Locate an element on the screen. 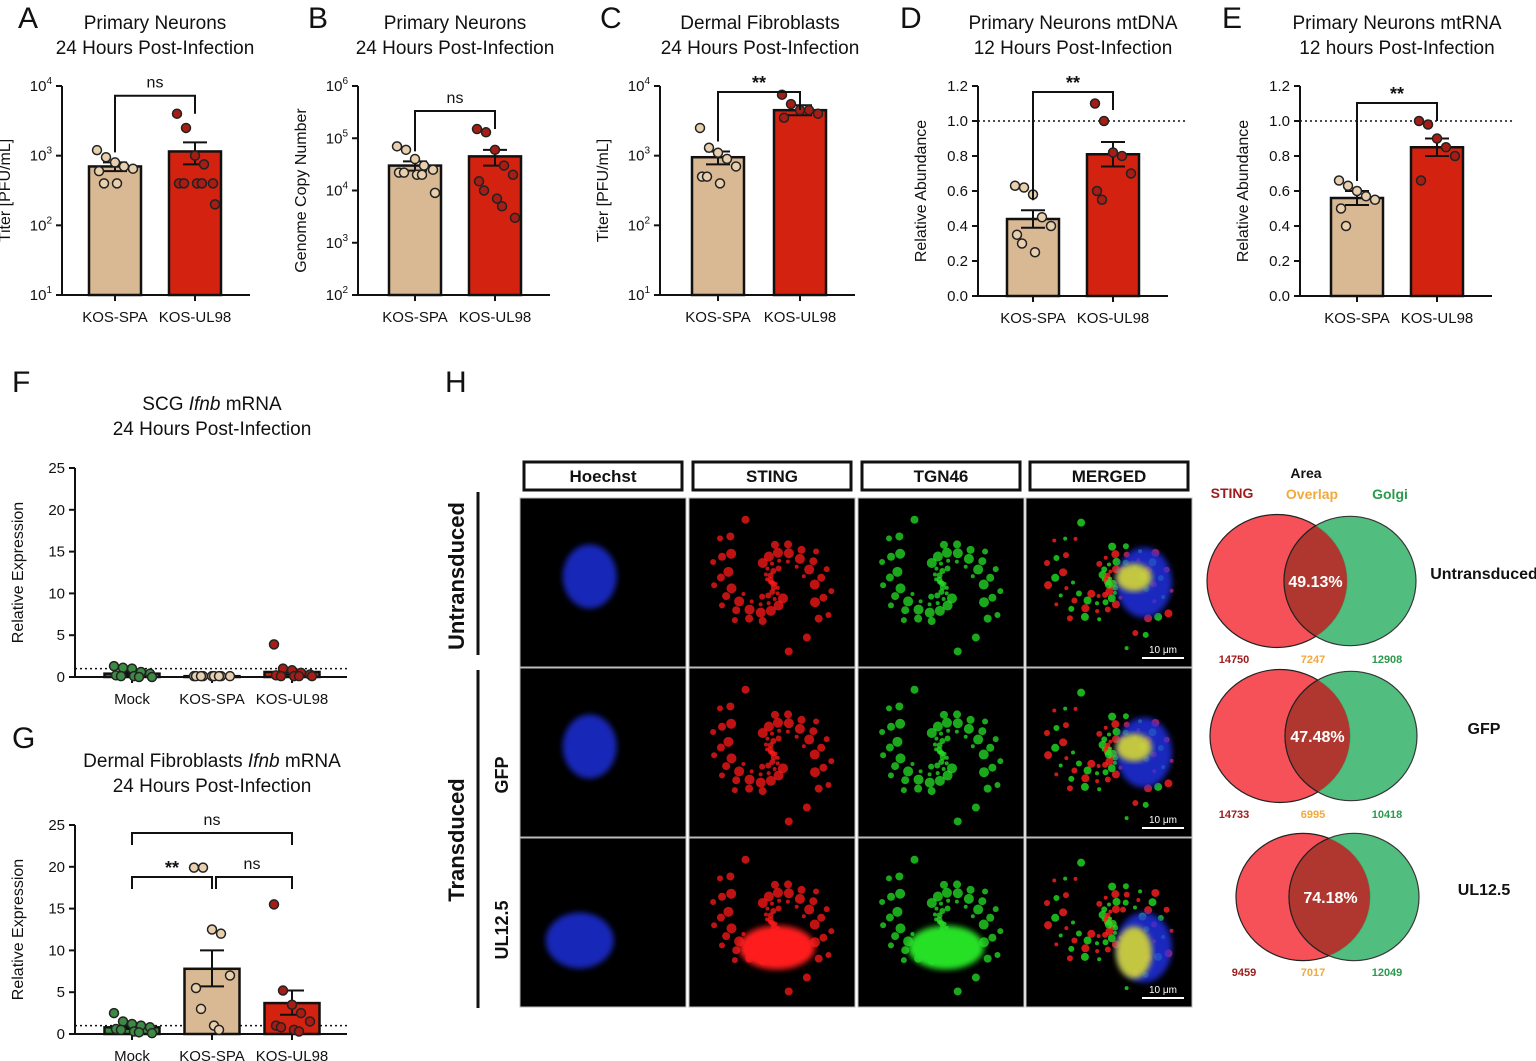 The image size is (1536, 1061). y-axis-label: Titer [PFU/mL] is located at coordinates (7, 190).